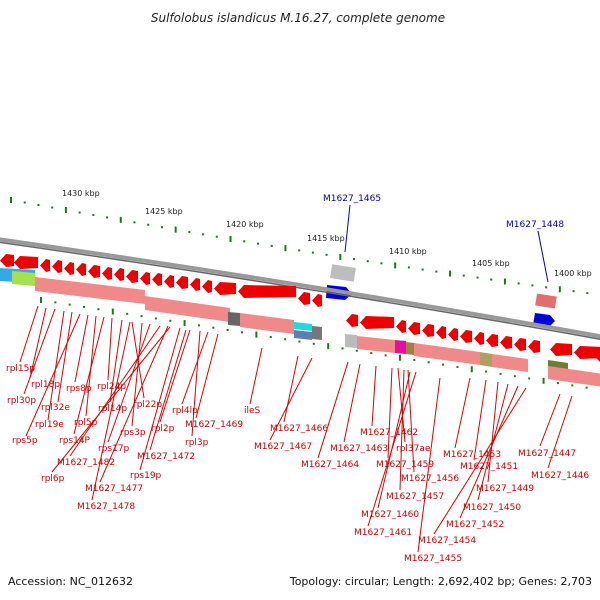 The height and width of the screenshot is (600, 600). I want to click on gene-label: M1627_1460, so click(390, 515).